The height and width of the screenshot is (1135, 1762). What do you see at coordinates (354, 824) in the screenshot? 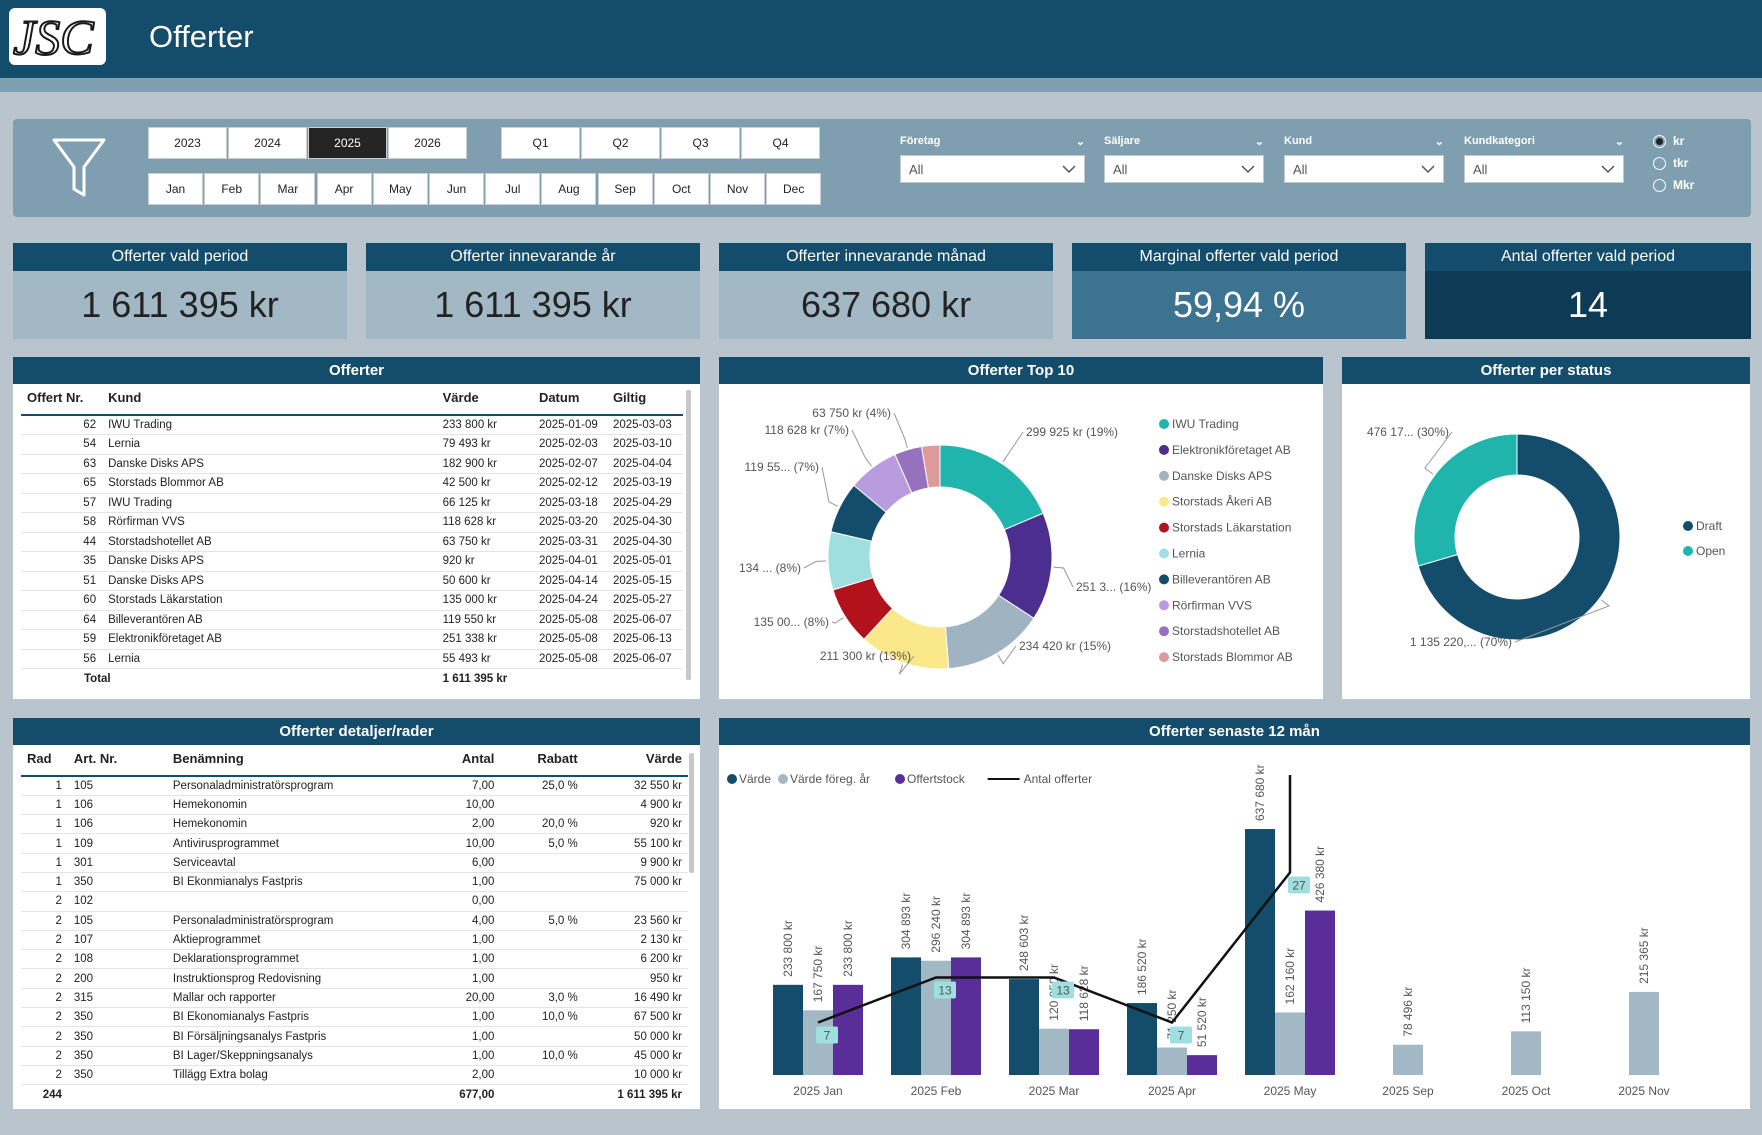
I see `table-row: 1 106 Hemekonomin 2,00 20,0 % 920 kr` at bounding box center [354, 824].